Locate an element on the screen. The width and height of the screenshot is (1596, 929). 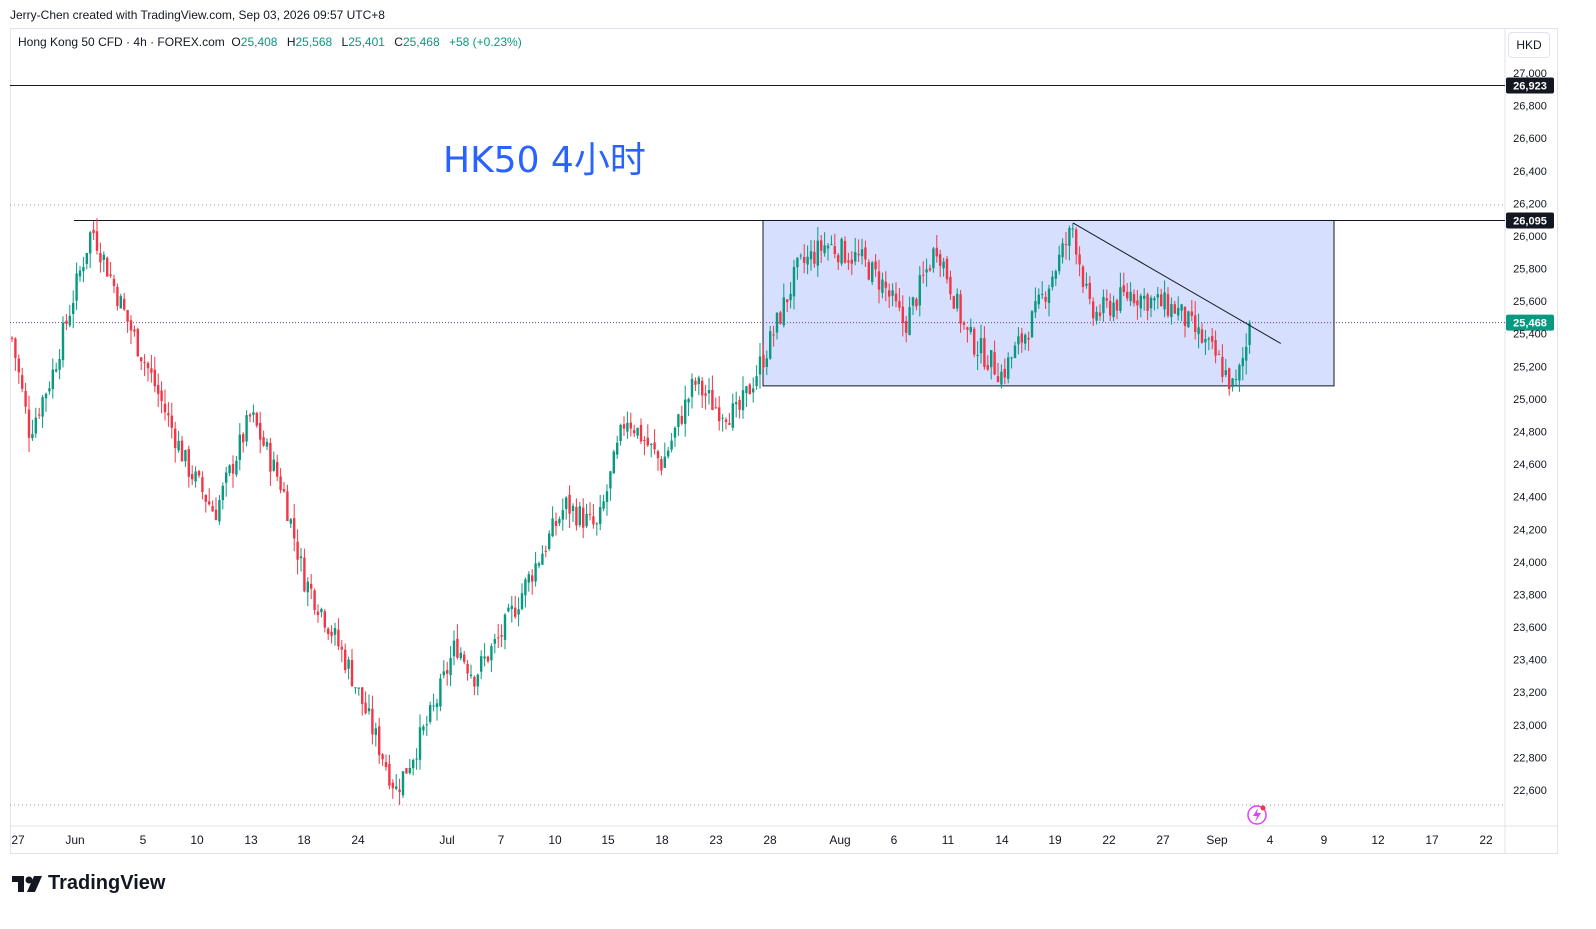
x-tick-label: 13 is located at coordinates (251, 840).